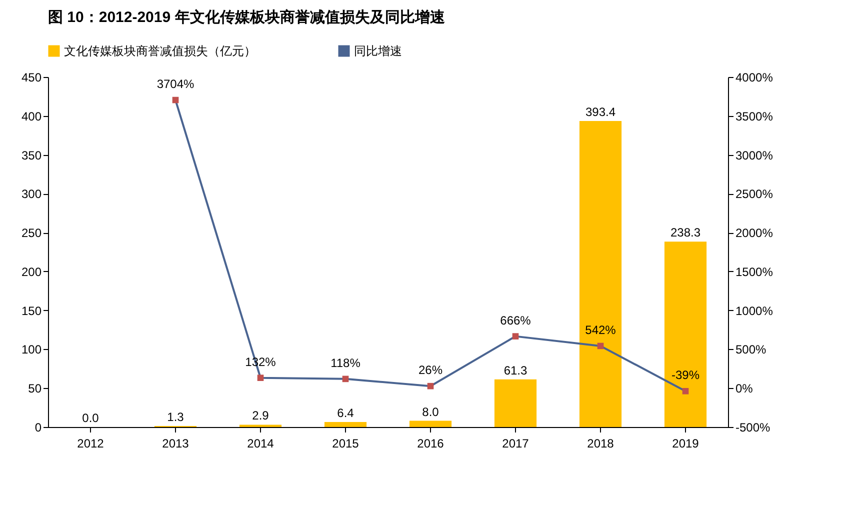  What do you see at coordinates (247, 17) in the screenshot?
I see `chart-title: 图 10：2012-2019 年文化传媒板块商誉减值损失及同比增速` at bounding box center [247, 17].